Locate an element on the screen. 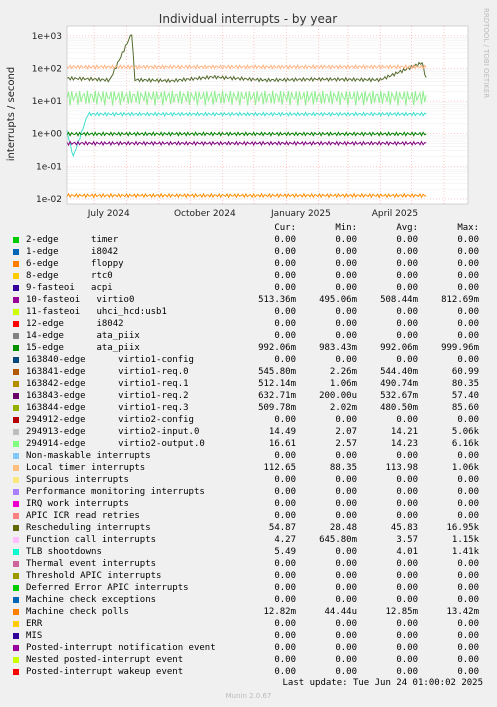 The image size is (497, 707). legend-avg-value: 508.44m is located at coordinates (399, 300).